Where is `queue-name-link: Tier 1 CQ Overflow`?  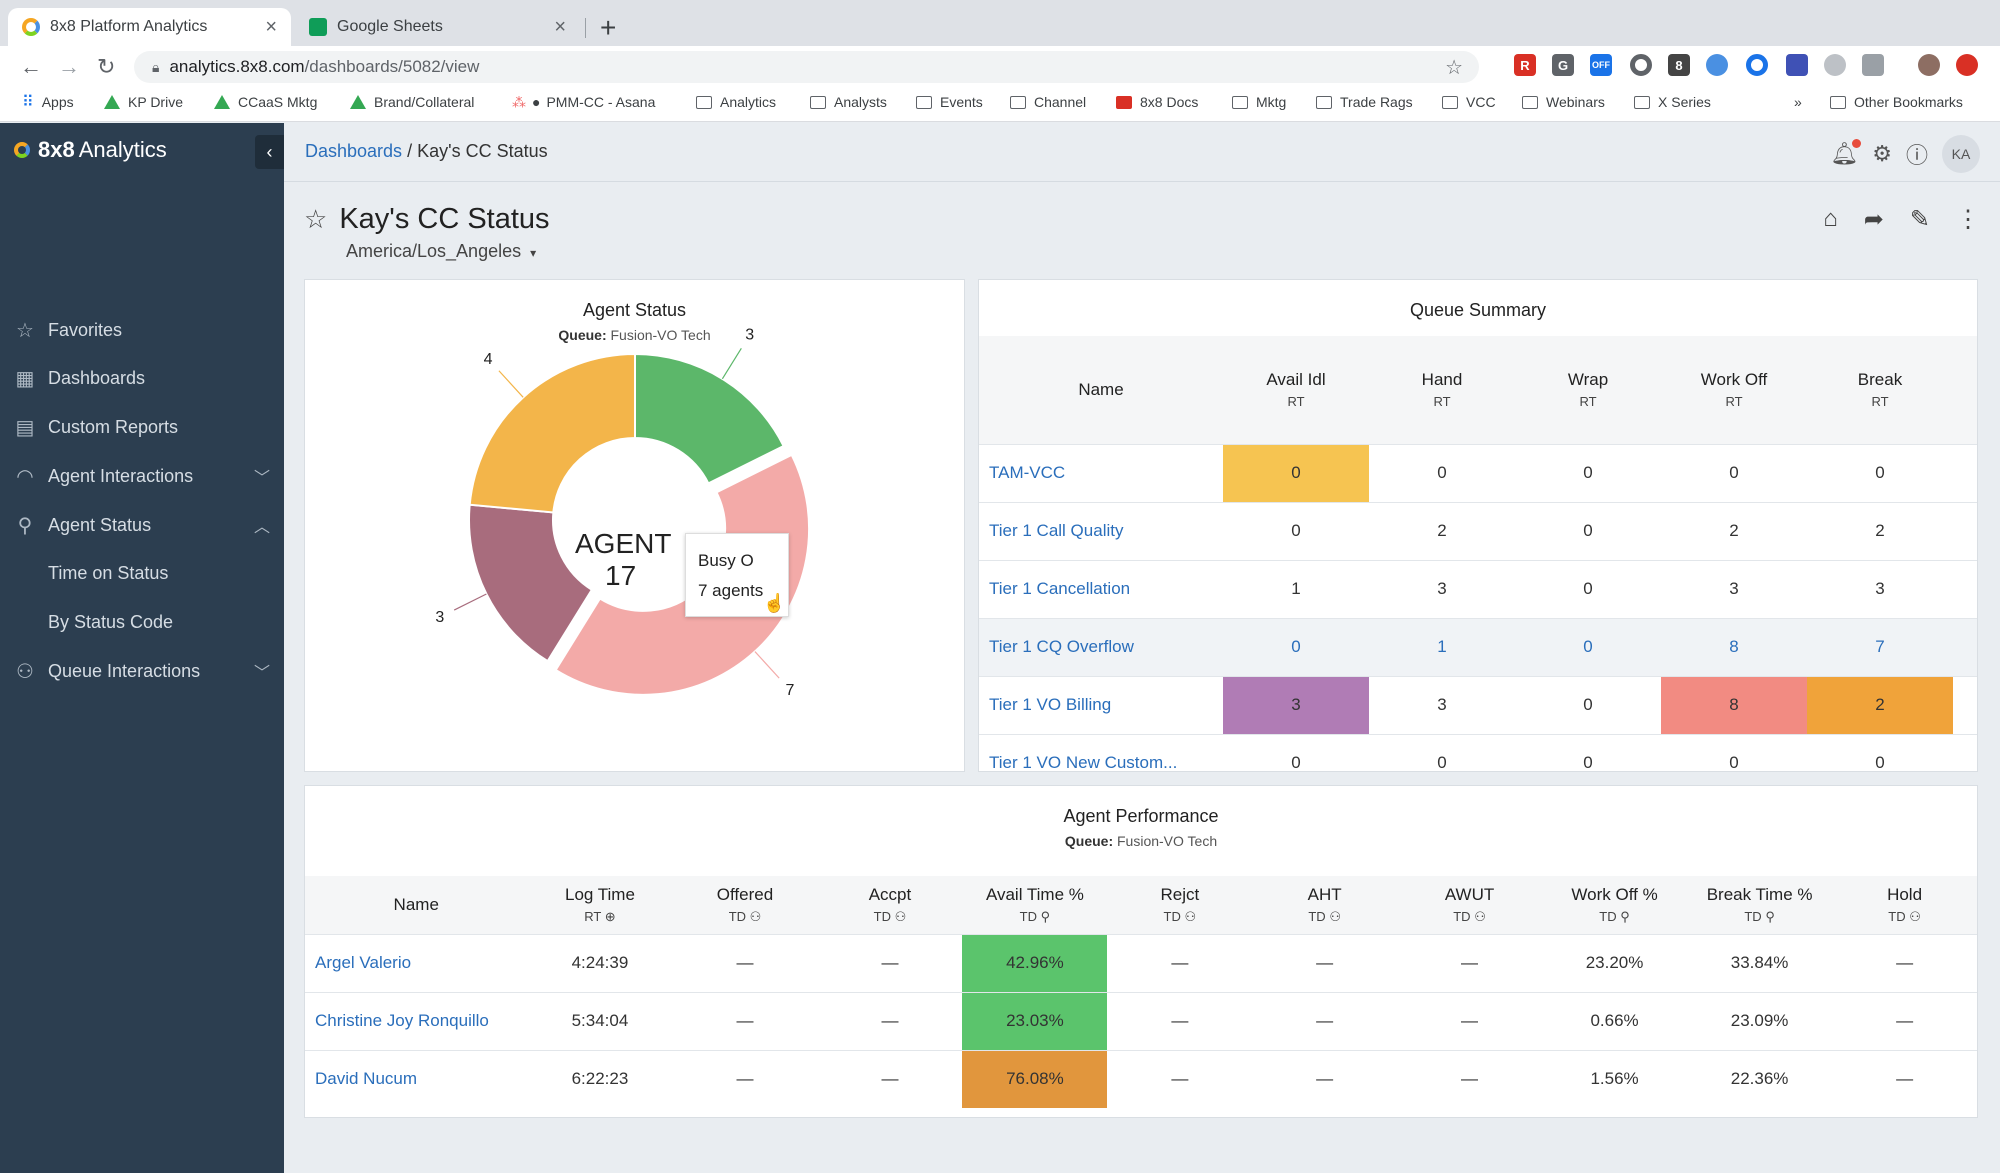
queue-name-link: Tier 1 CQ Overflow is located at coordinates (1101, 646).